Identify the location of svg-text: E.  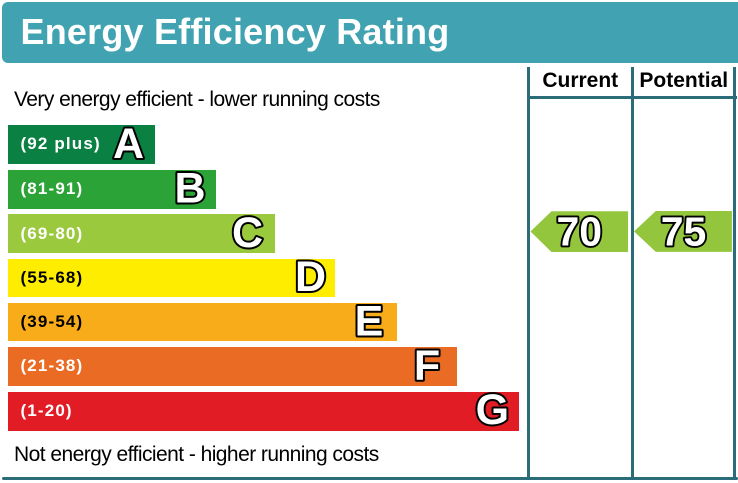
(369, 321).